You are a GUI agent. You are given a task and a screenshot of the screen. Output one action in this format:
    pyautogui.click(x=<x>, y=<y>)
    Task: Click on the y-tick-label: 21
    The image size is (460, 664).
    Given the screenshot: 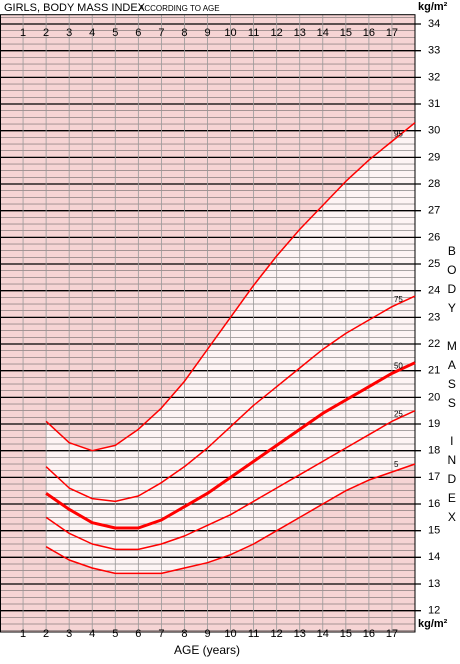 What is the action you would take?
    pyautogui.click(x=434, y=371)
    